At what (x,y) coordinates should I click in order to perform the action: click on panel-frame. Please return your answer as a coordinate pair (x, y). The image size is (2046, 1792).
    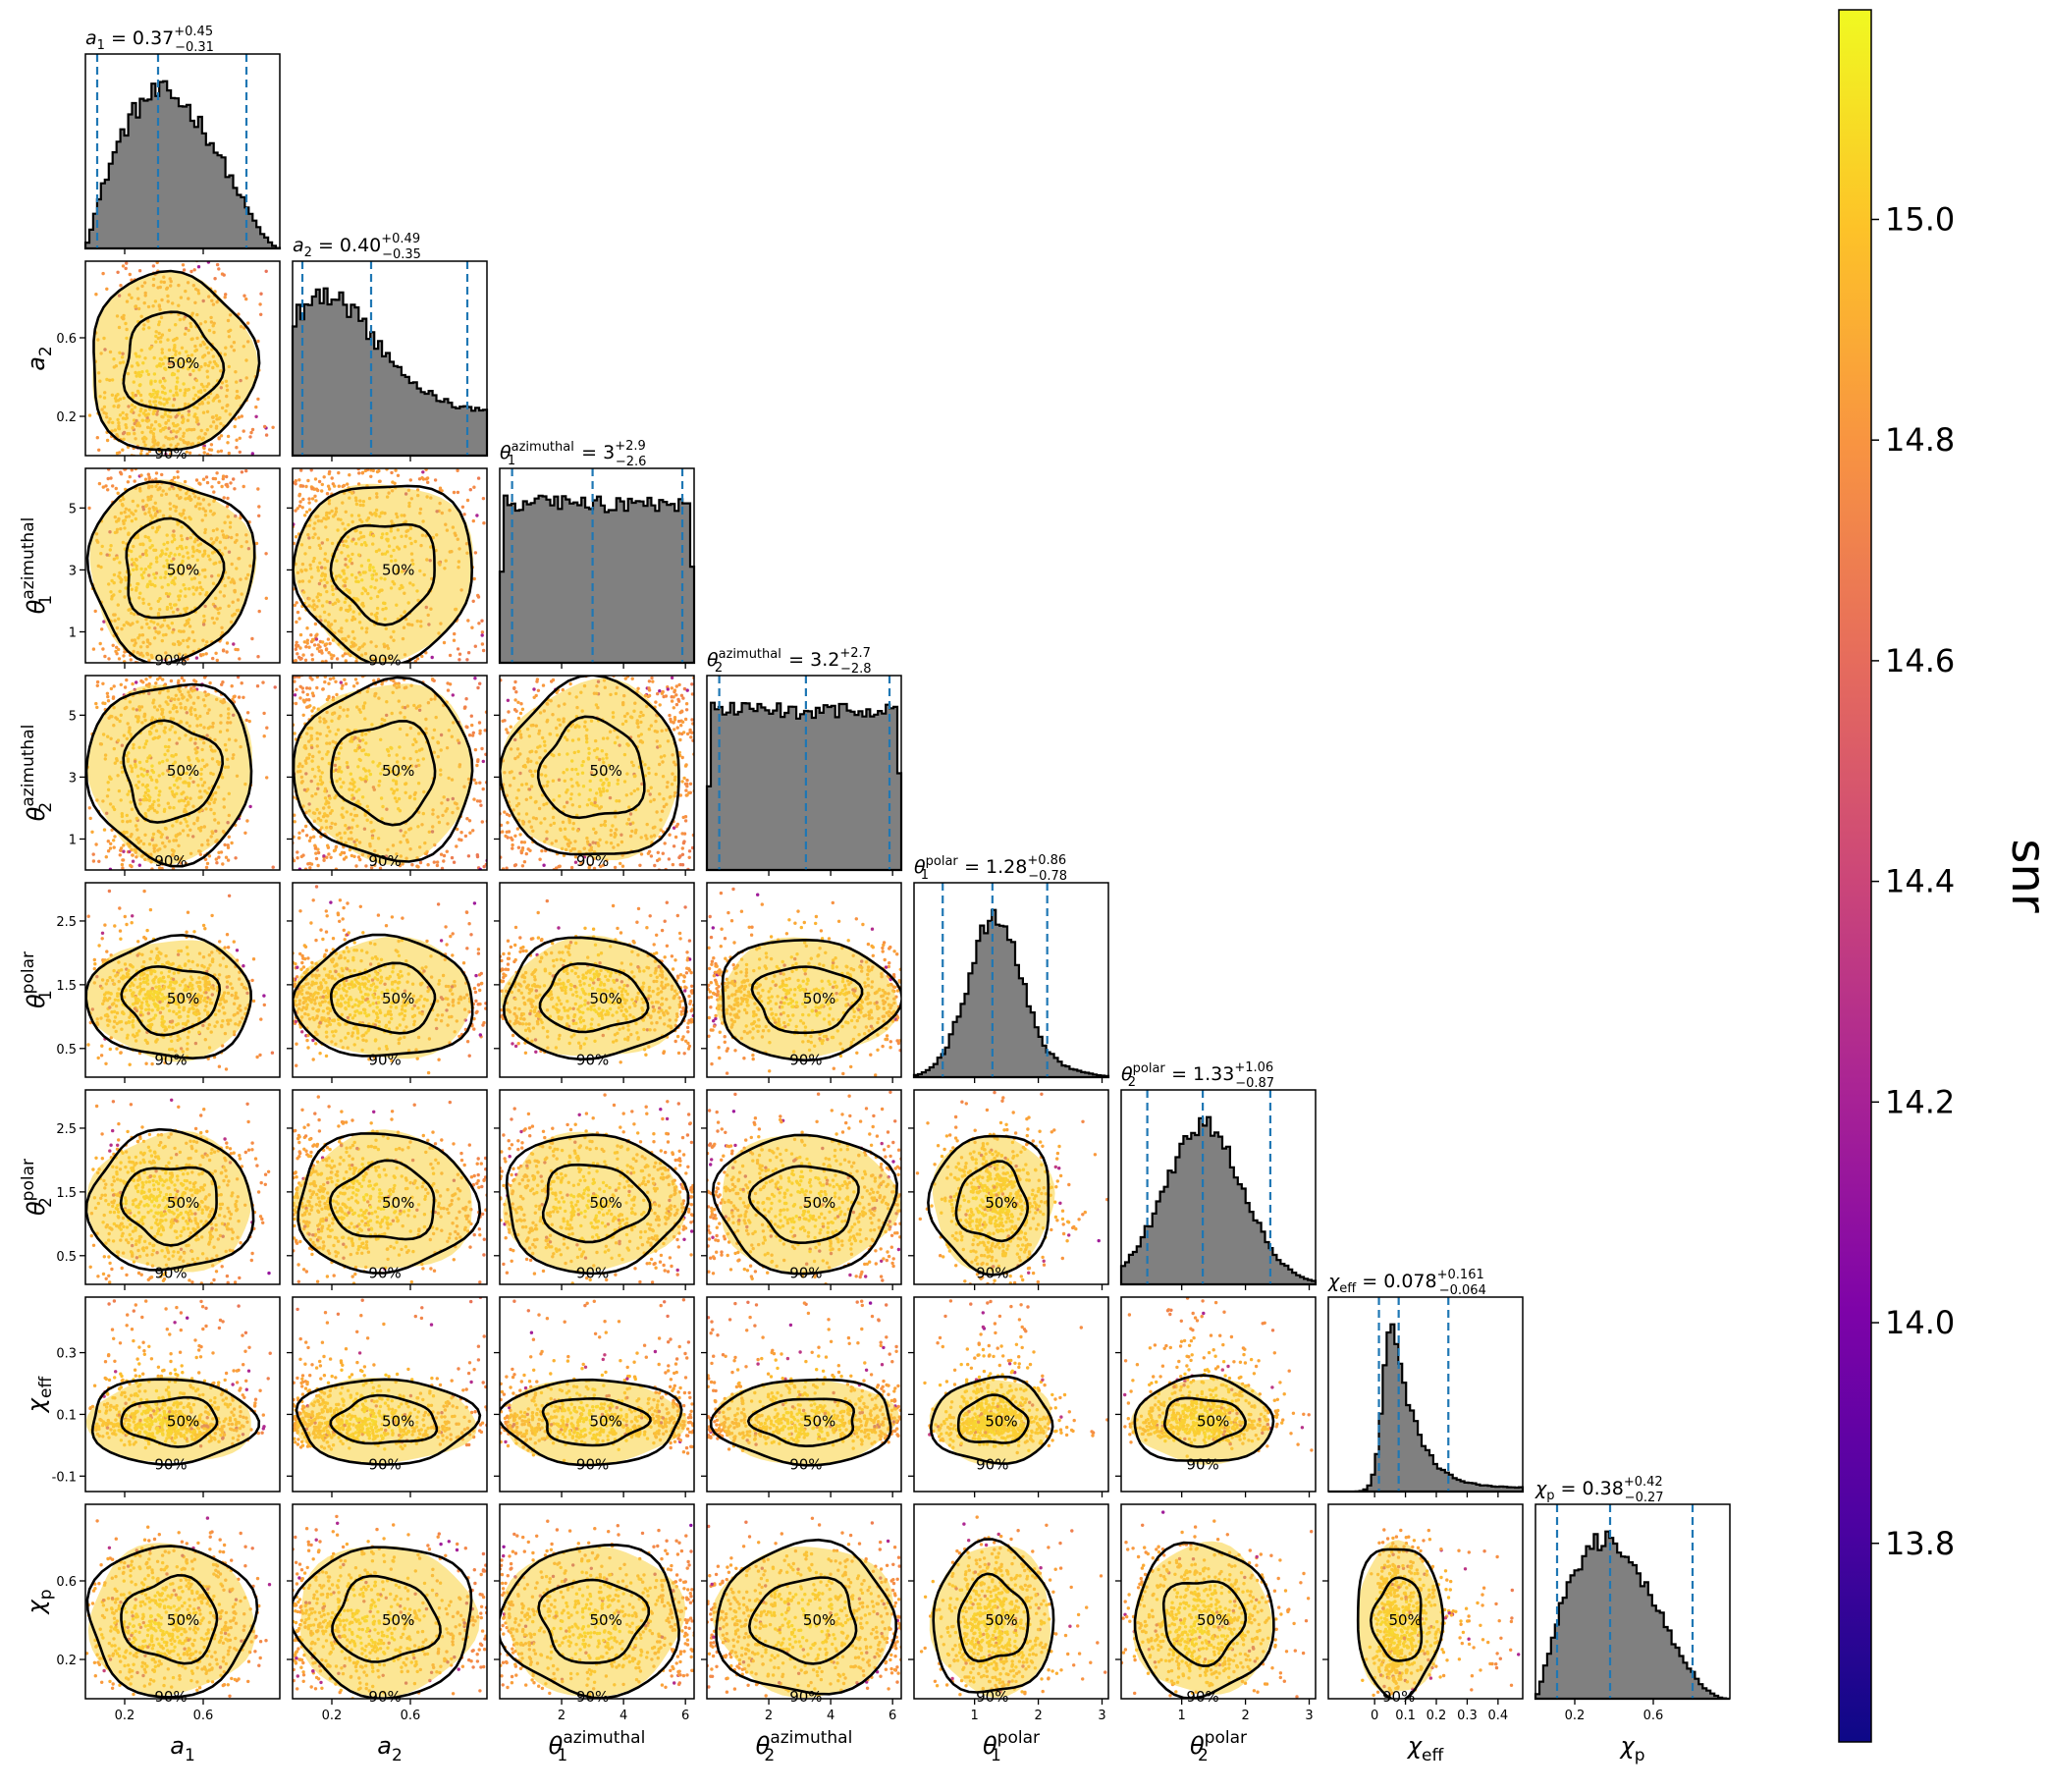
    Looking at the image, I should click on (182, 358).